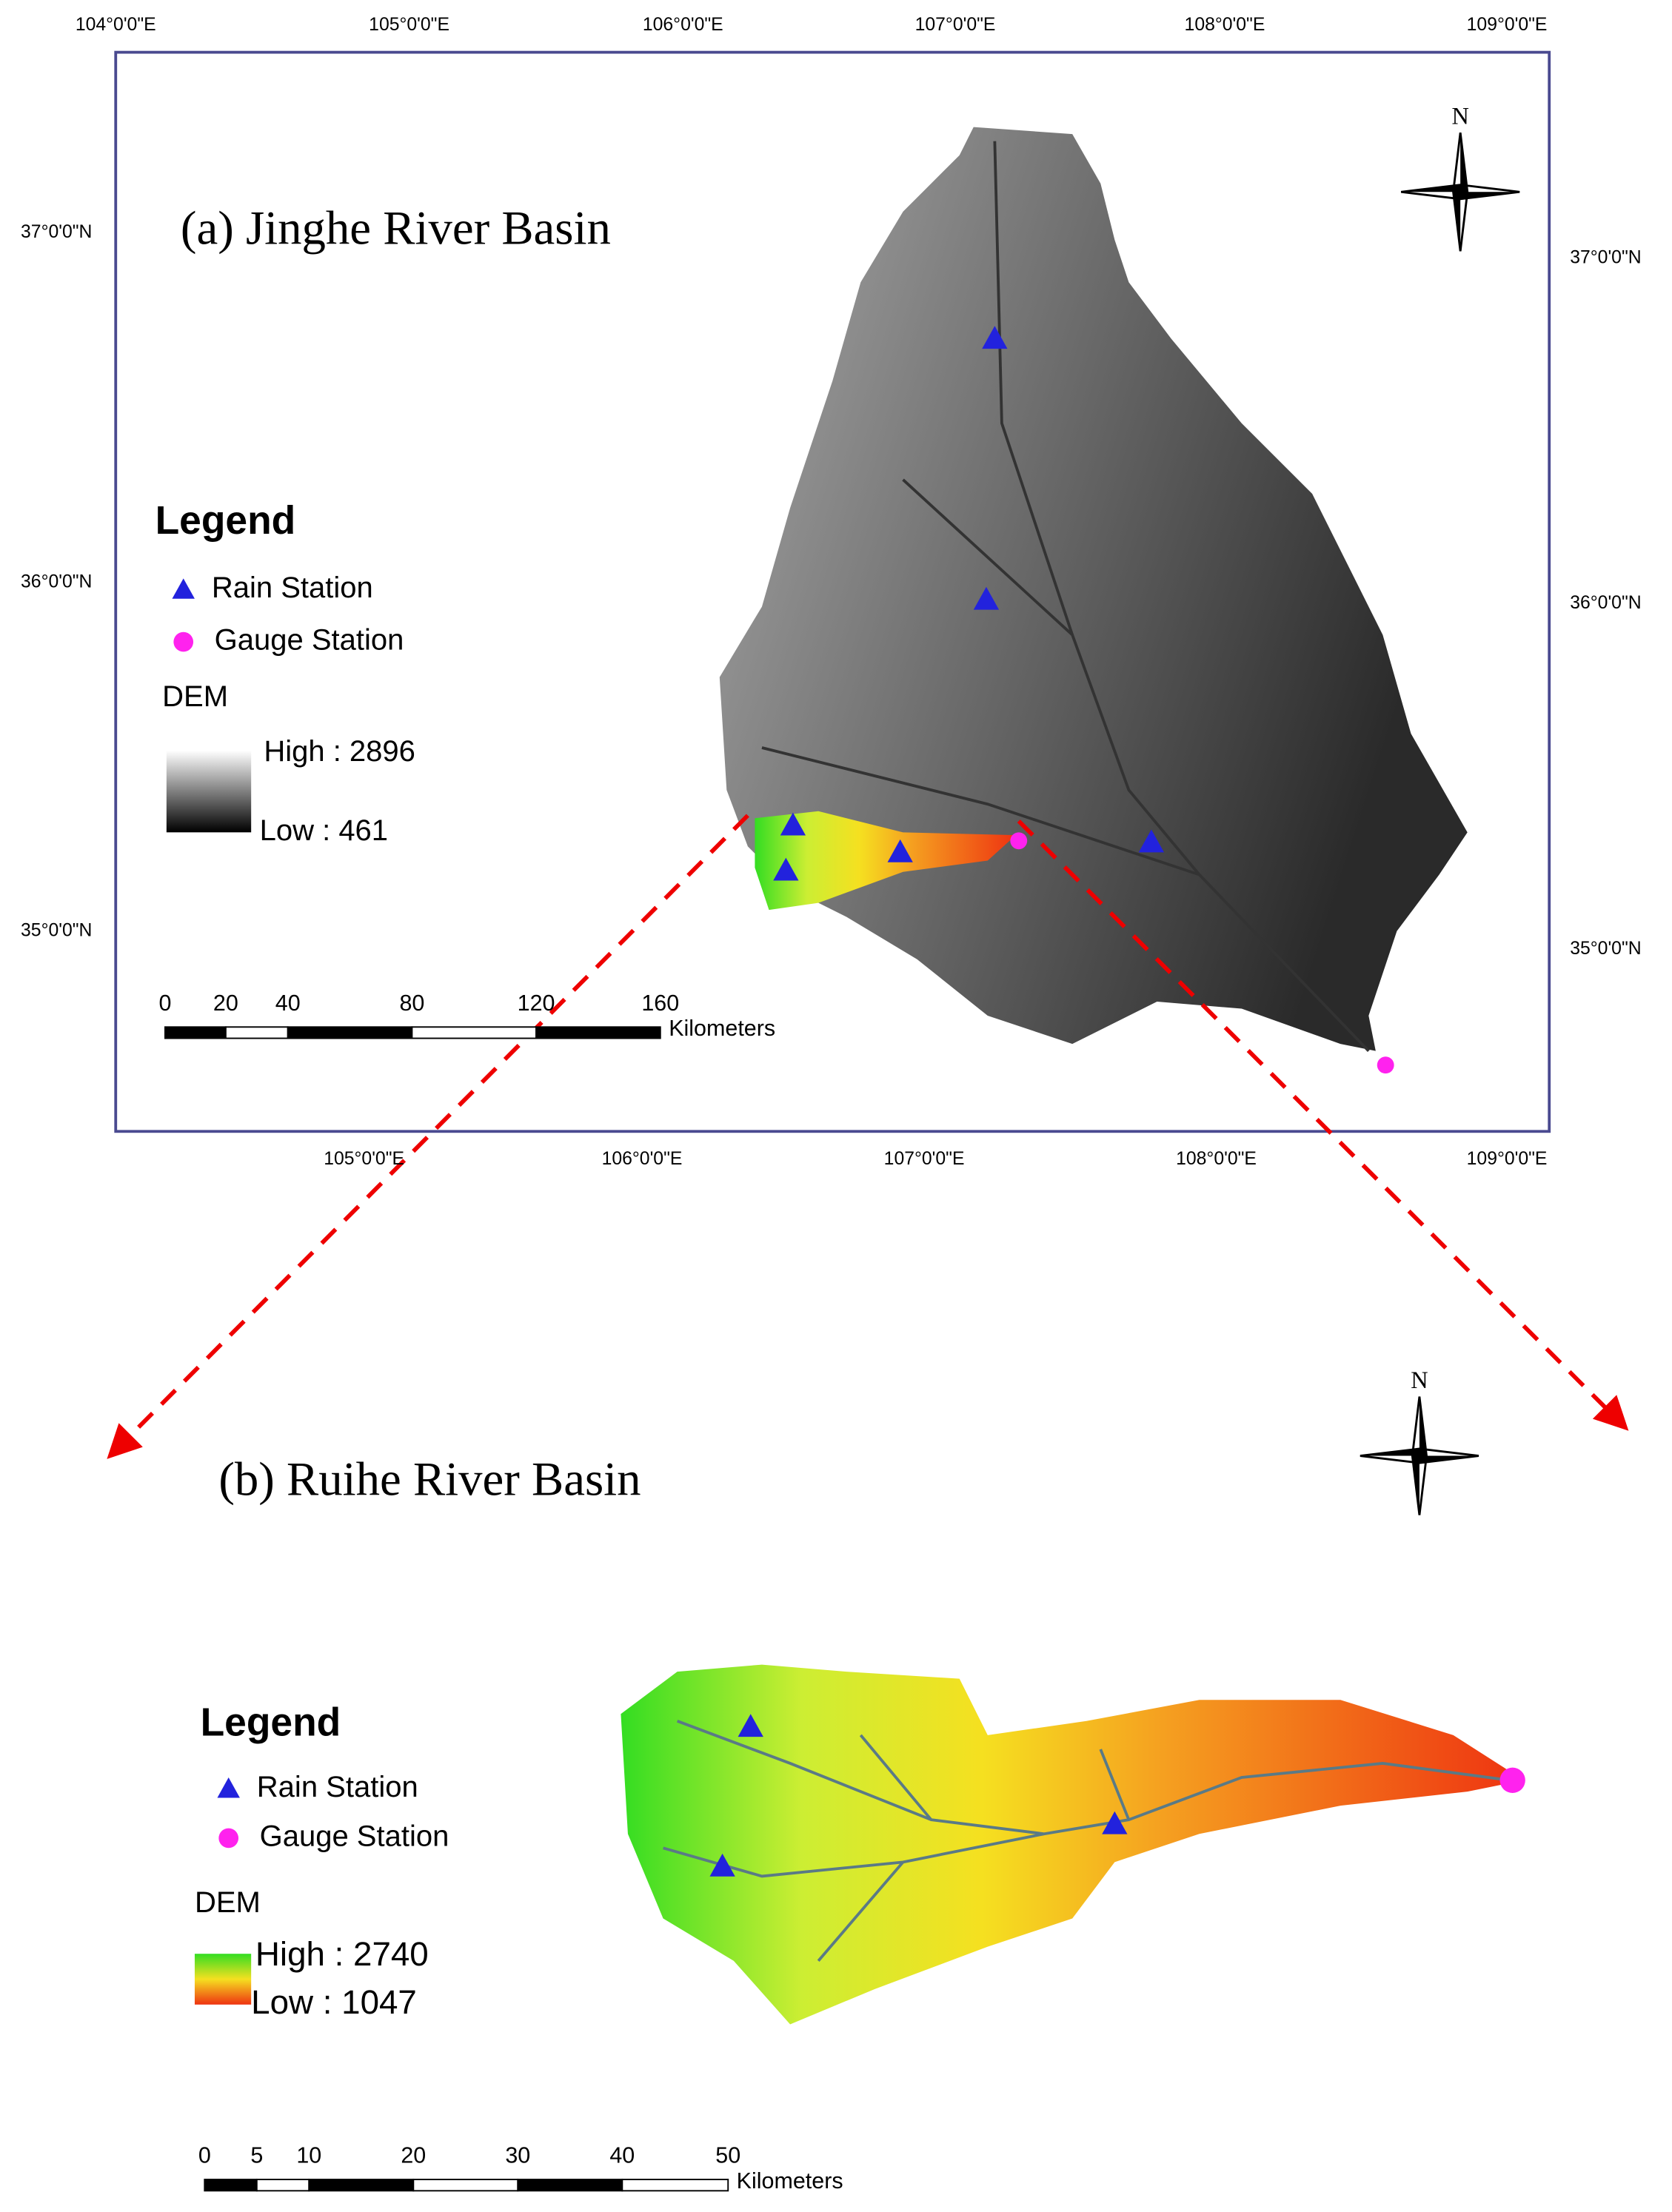  Describe the element at coordinates (411, 1003) in the screenshot. I see `scale-tick-label: 80` at that location.